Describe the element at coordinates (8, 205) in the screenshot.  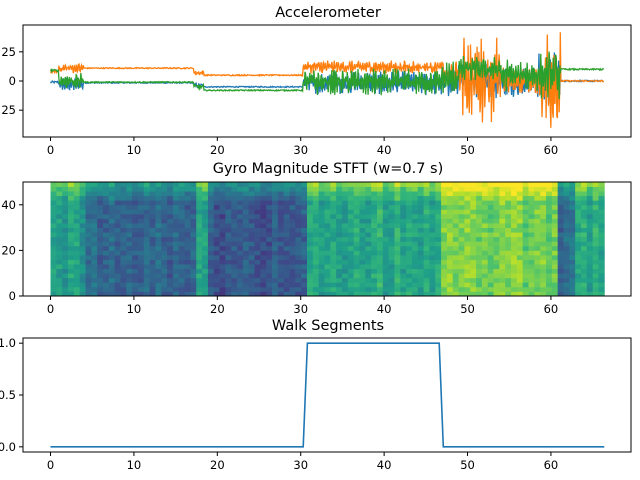
I see `y-tick-label: 40` at that location.